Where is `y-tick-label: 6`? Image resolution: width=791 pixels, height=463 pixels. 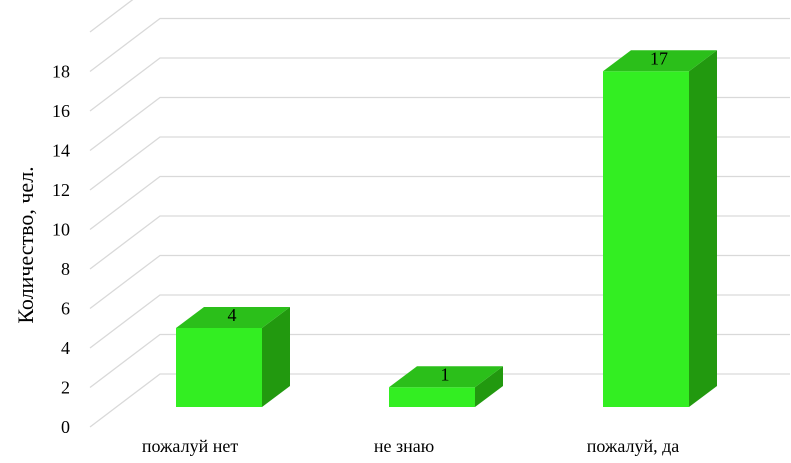 y-tick-label: 6 is located at coordinates (65, 309).